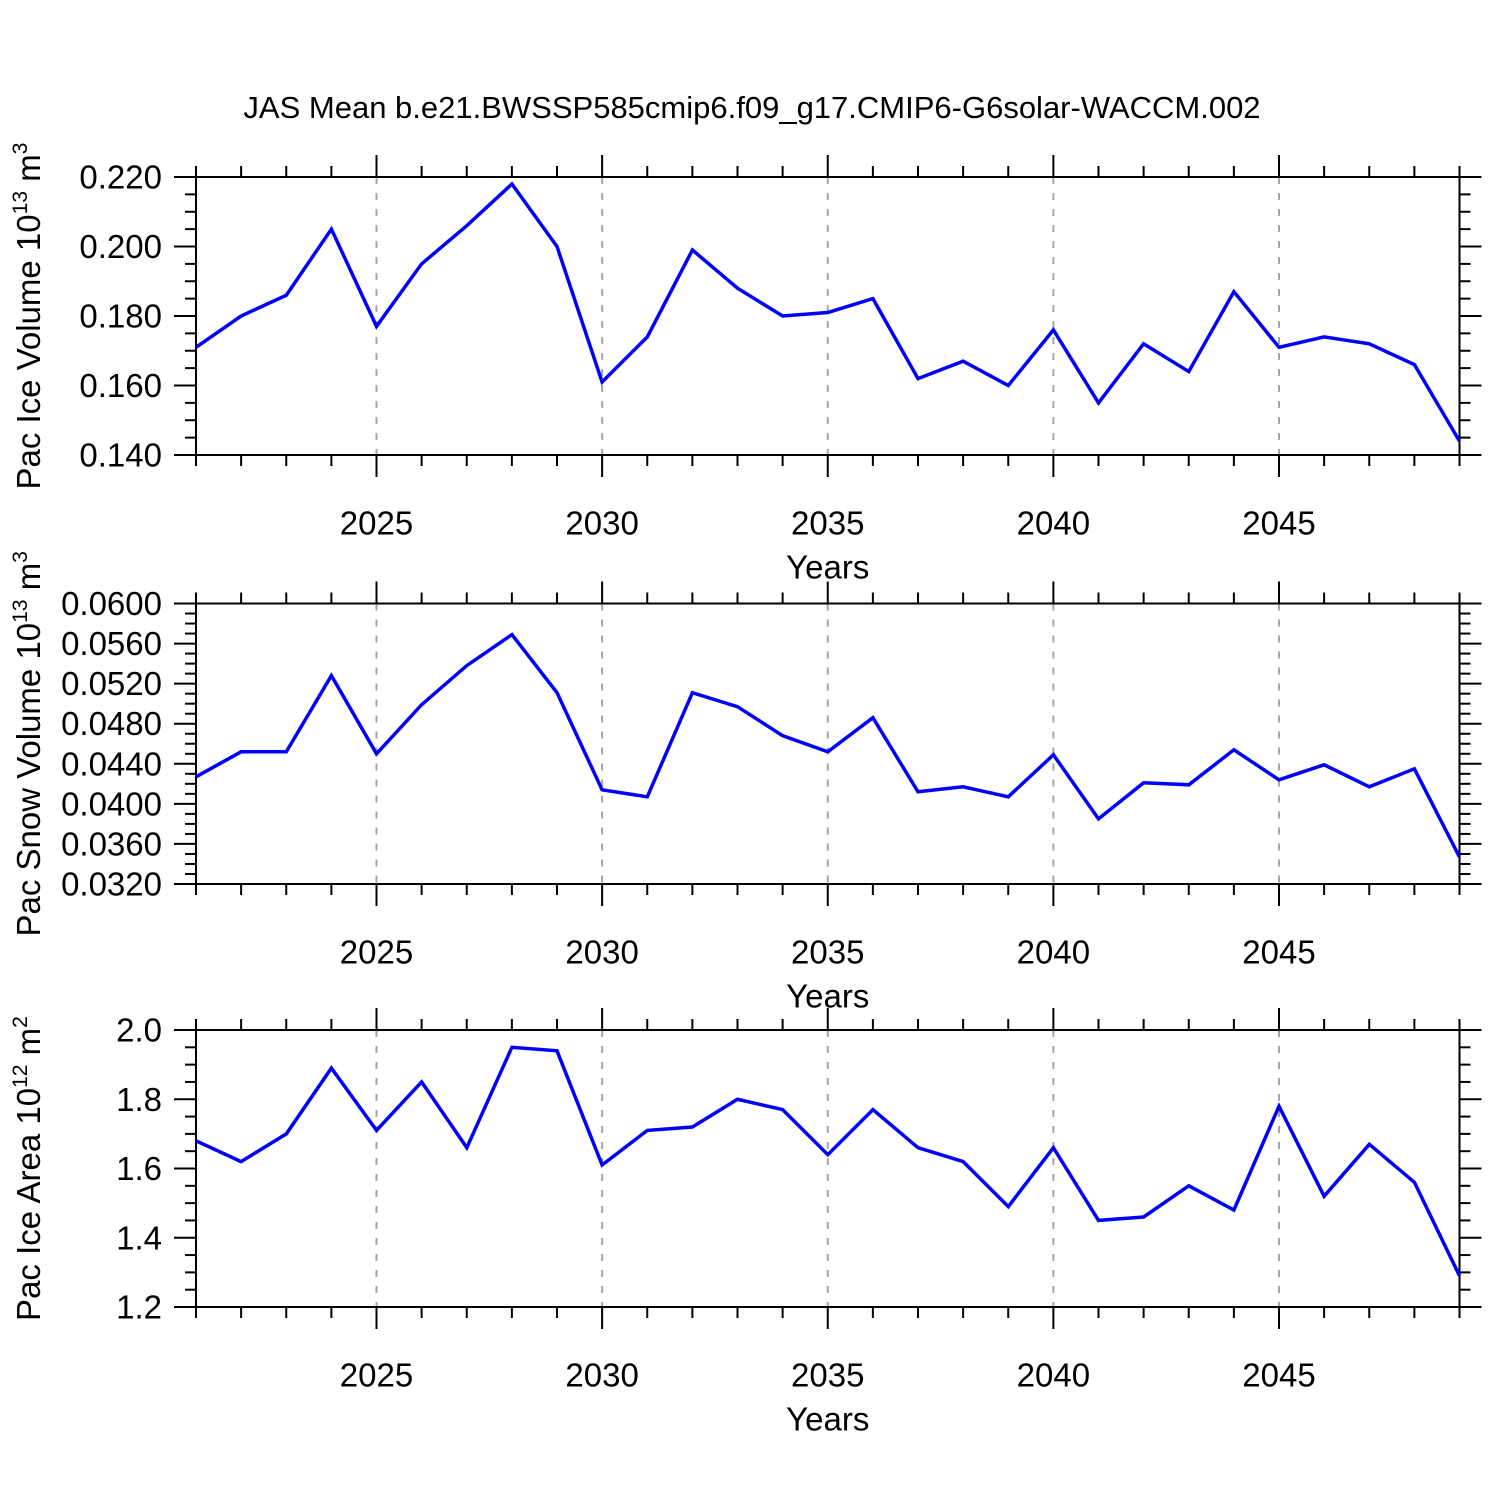  What do you see at coordinates (139, 1030) in the screenshot?
I see `y-tick-label: 2.0` at bounding box center [139, 1030].